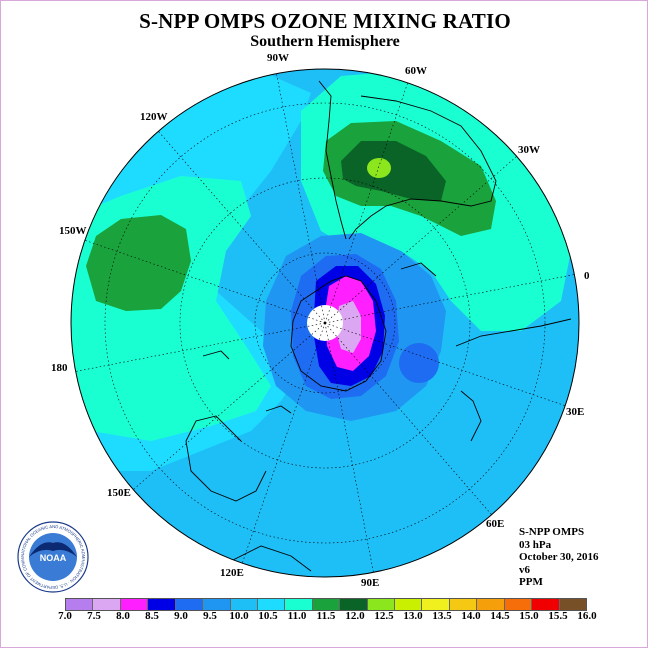 The width and height of the screenshot is (648, 648). I want to click on lon-label-60w: 60W, so click(416, 71).